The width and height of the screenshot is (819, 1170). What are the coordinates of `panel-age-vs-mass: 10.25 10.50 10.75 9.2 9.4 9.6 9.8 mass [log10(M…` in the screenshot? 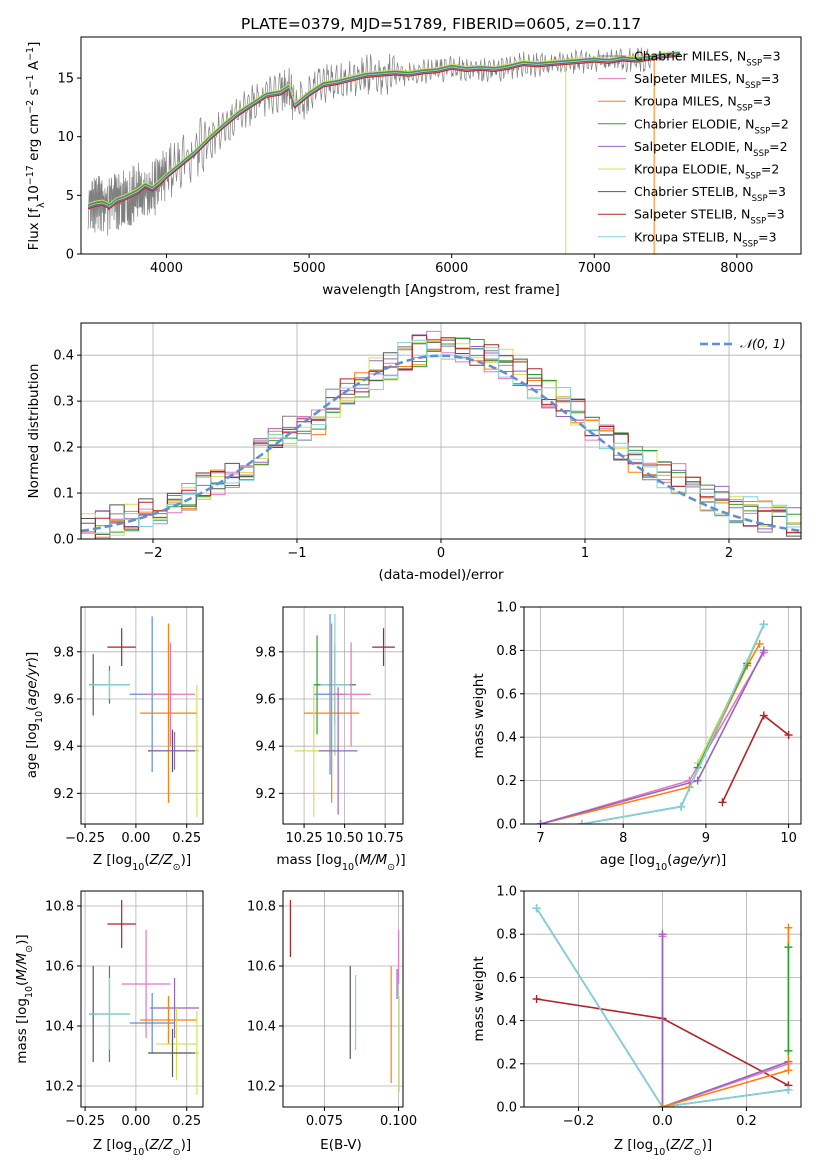 It's located at (330, 739).